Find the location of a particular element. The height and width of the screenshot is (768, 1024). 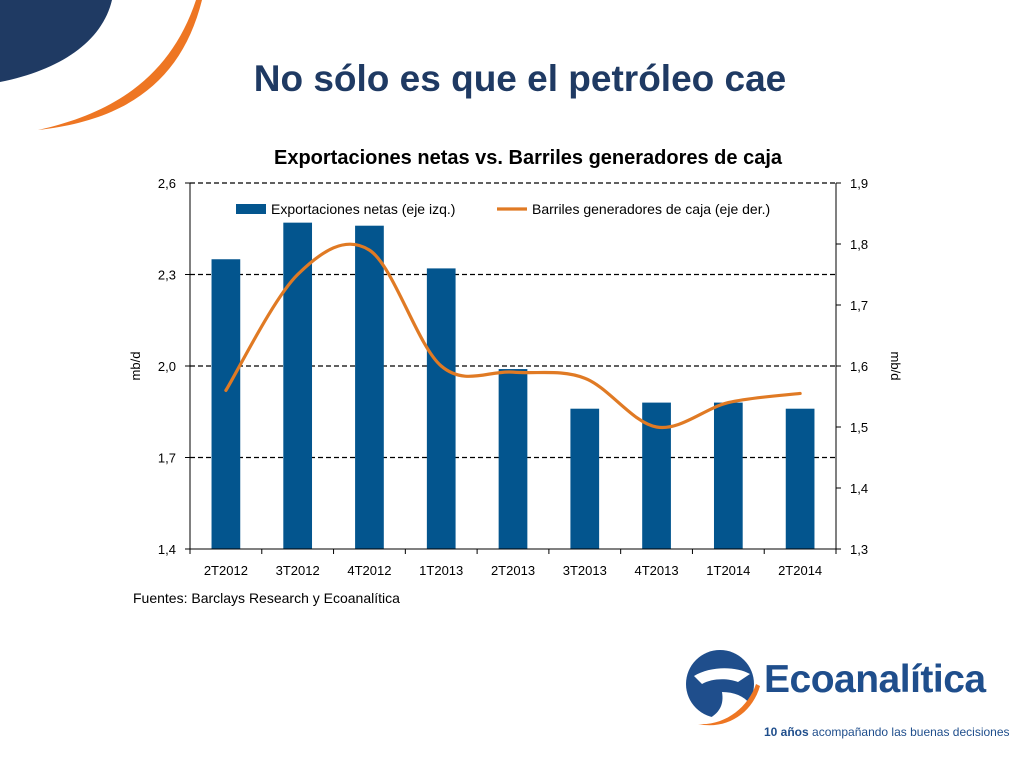

corner-decoration is located at coordinates (101, 65).